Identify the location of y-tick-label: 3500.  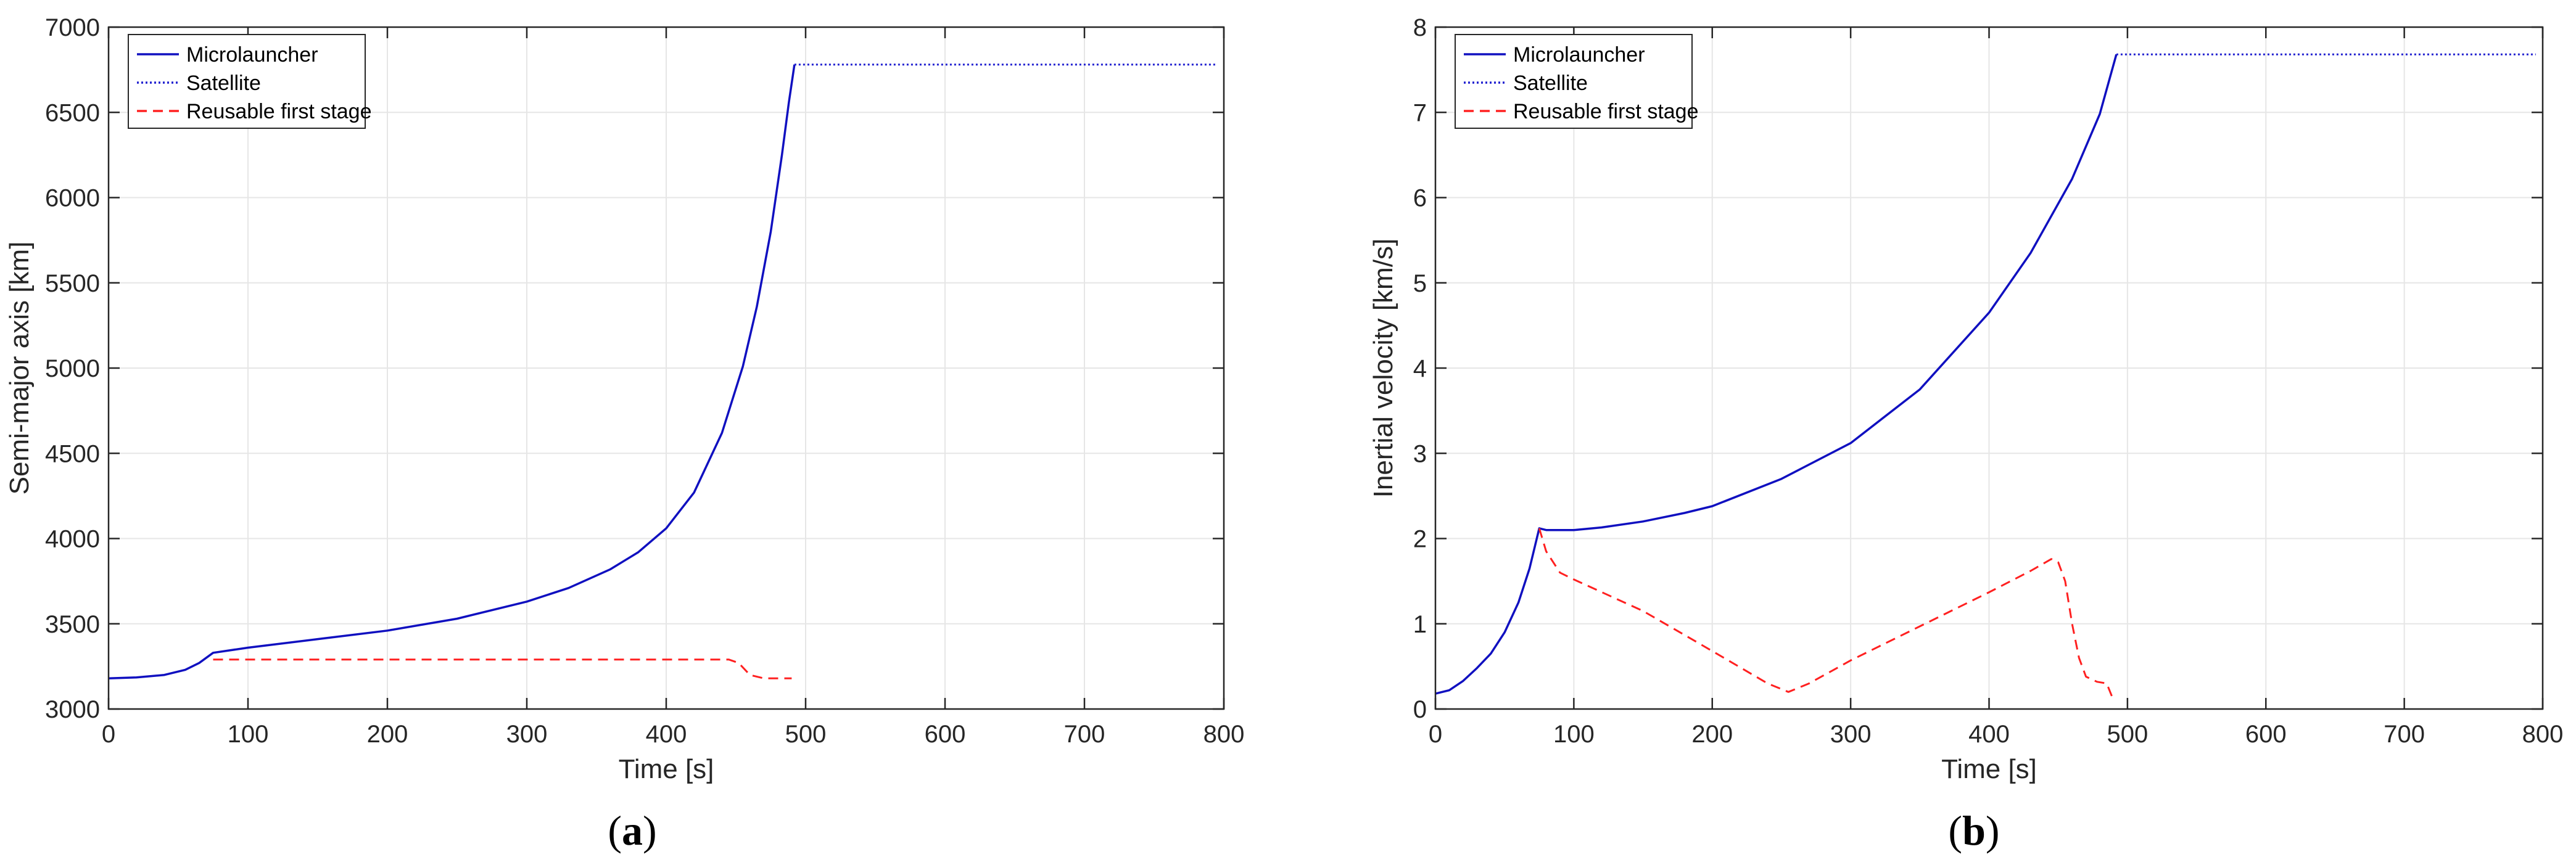
(72, 625).